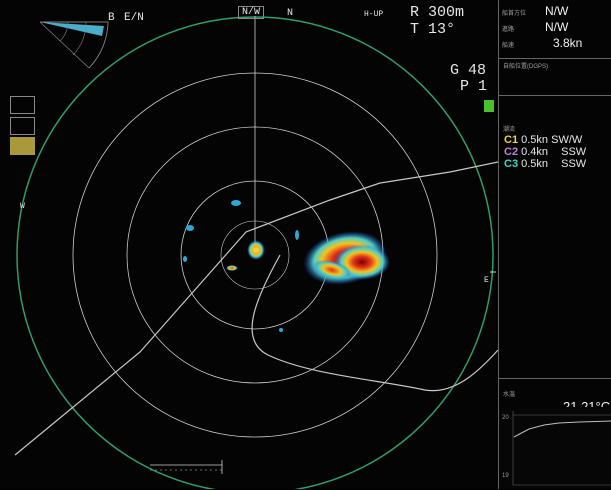 This screenshot has width=611, height=490. Describe the element at coordinates (186, 467) in the screenshot. I see `scale-bar` at that location.